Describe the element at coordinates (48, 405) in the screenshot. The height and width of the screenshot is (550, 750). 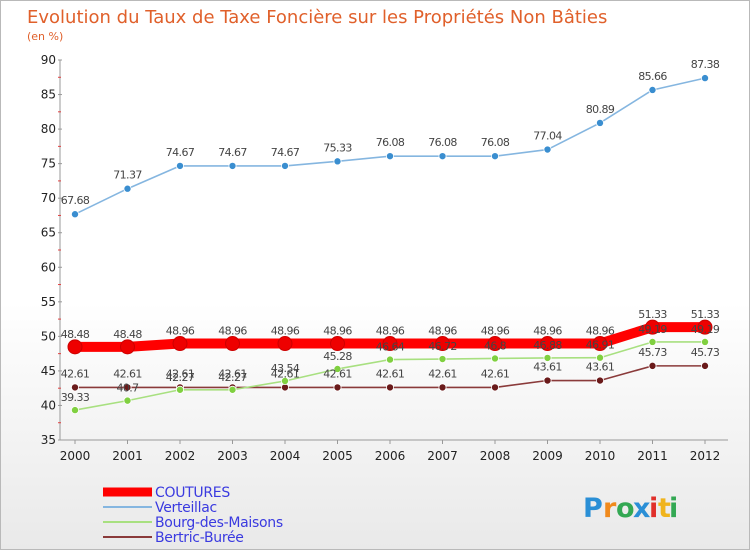
I see `y-tick-label: 40` at that location.